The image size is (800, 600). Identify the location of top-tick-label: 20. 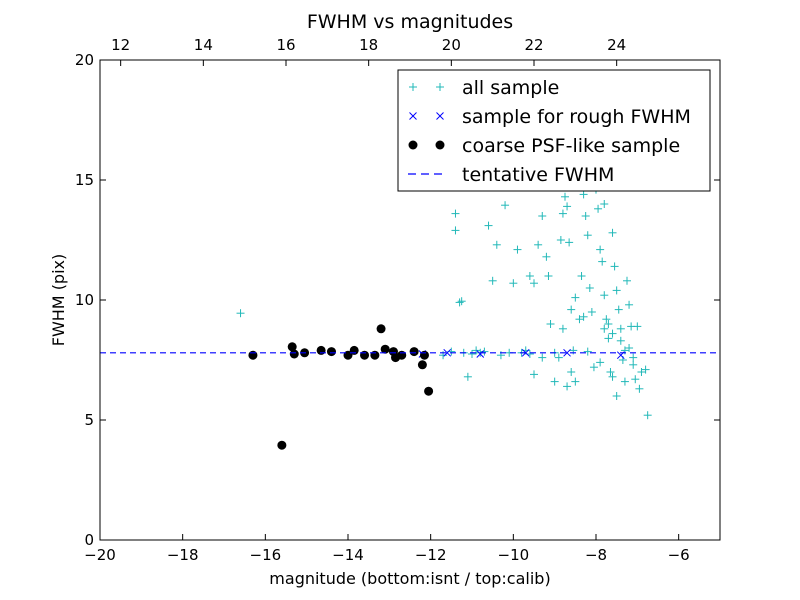
(451, 45).